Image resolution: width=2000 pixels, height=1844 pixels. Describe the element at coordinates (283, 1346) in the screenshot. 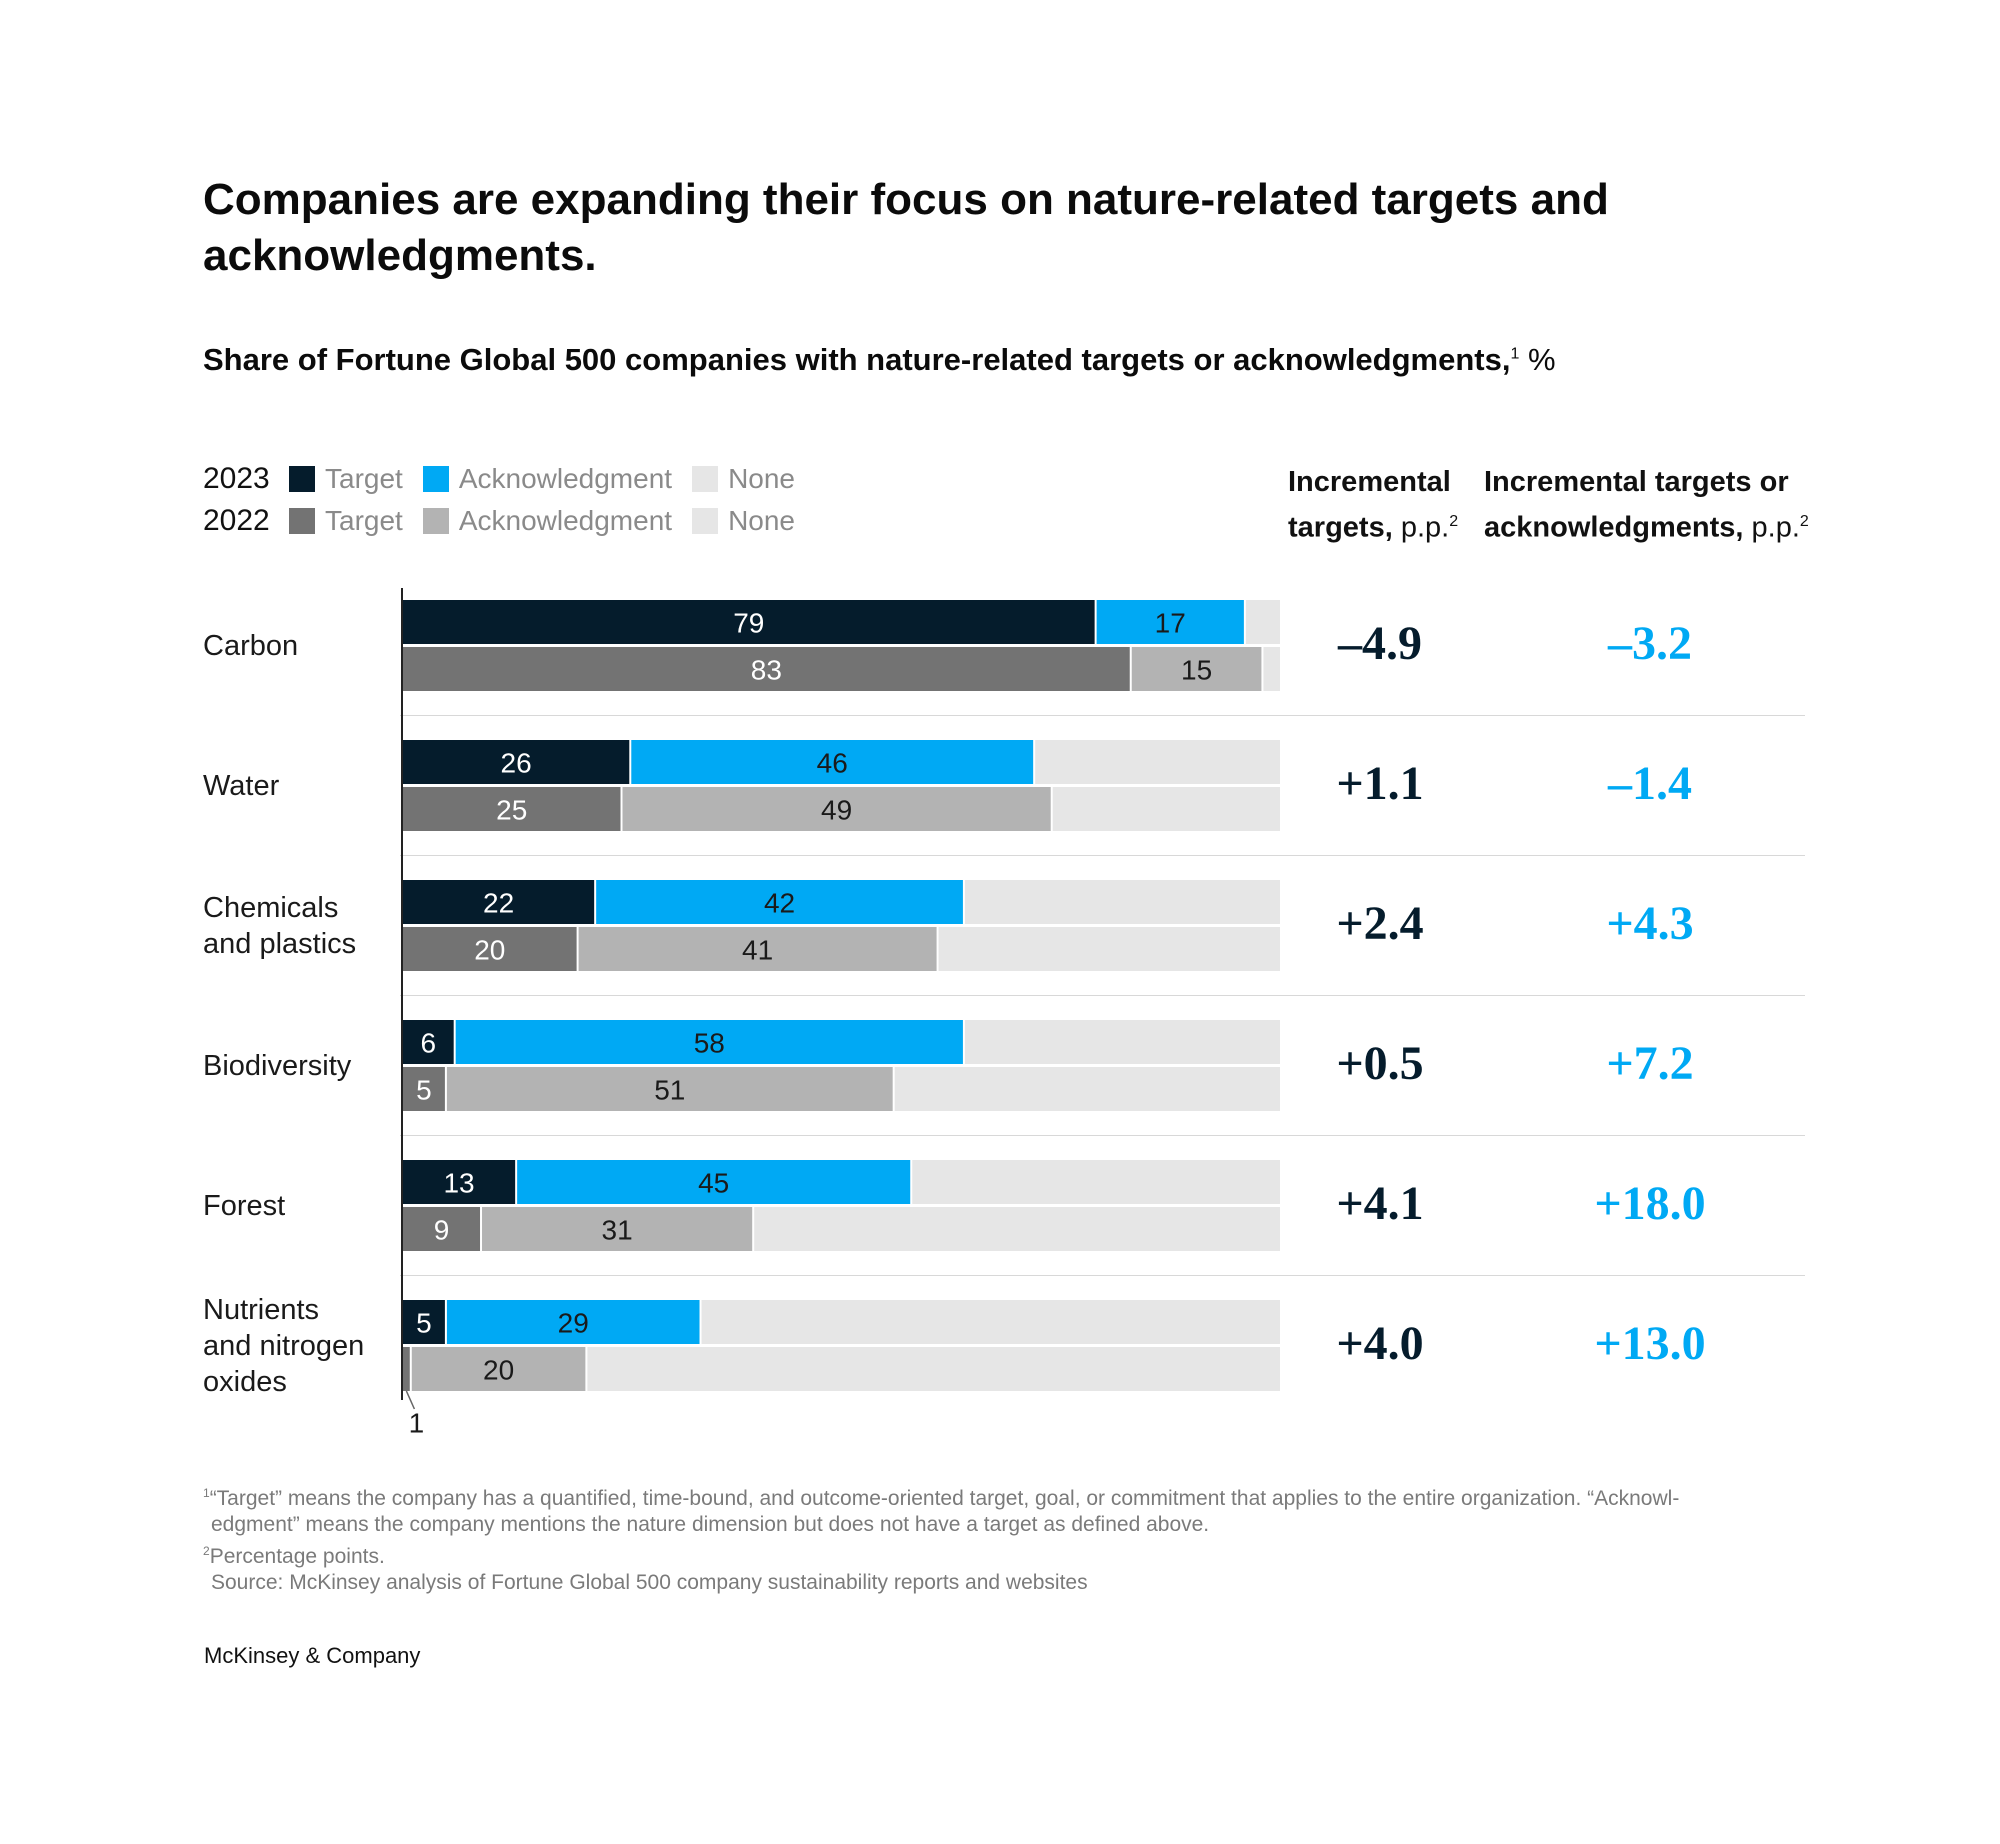

I see `category-label: Nutrients and nitrogen oxides` at that location.